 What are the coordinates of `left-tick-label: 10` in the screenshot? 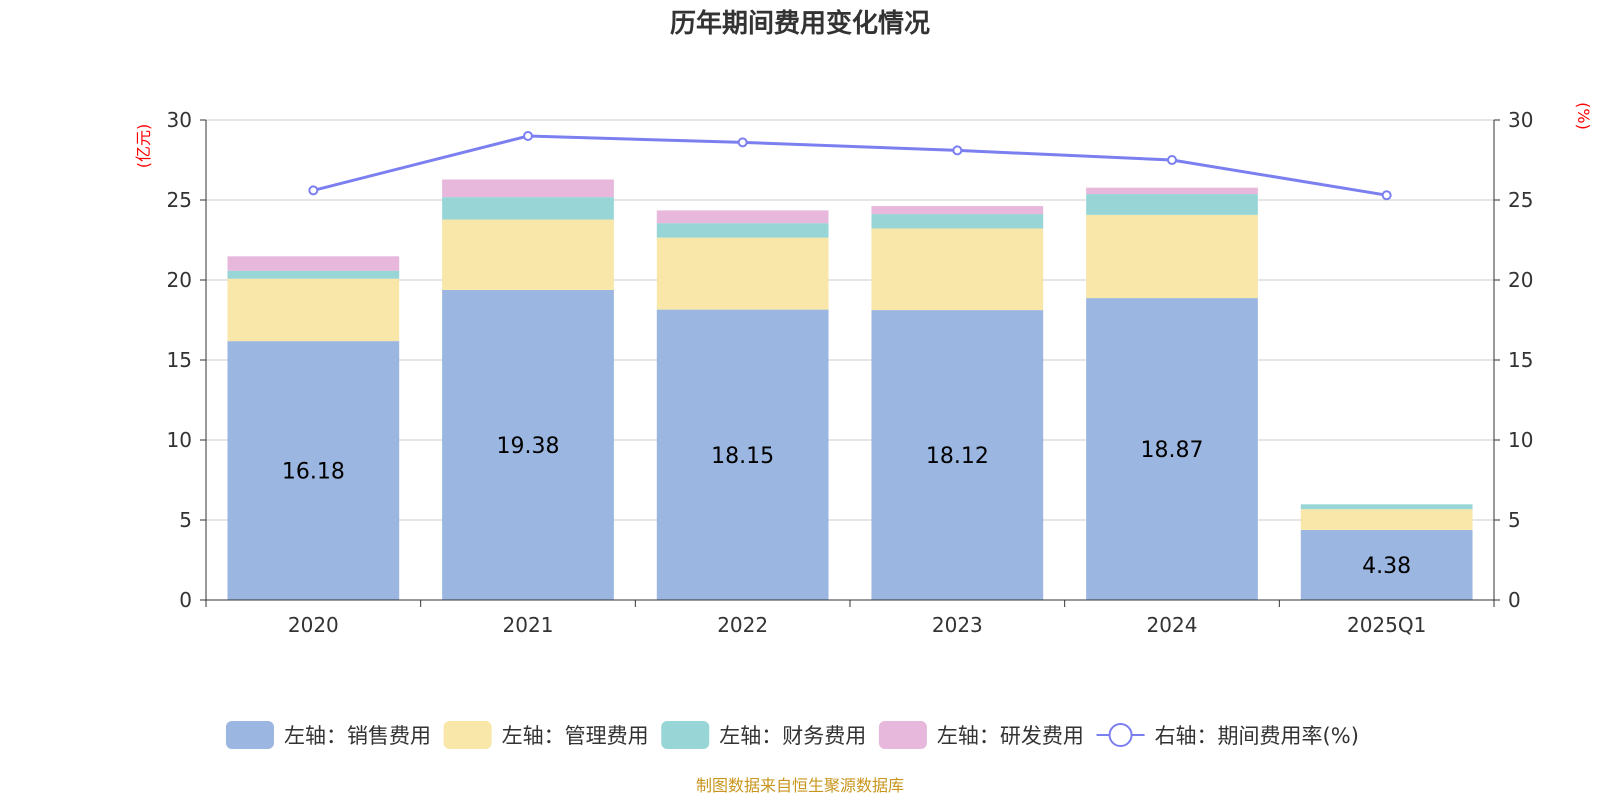 It's located at (179, 440).